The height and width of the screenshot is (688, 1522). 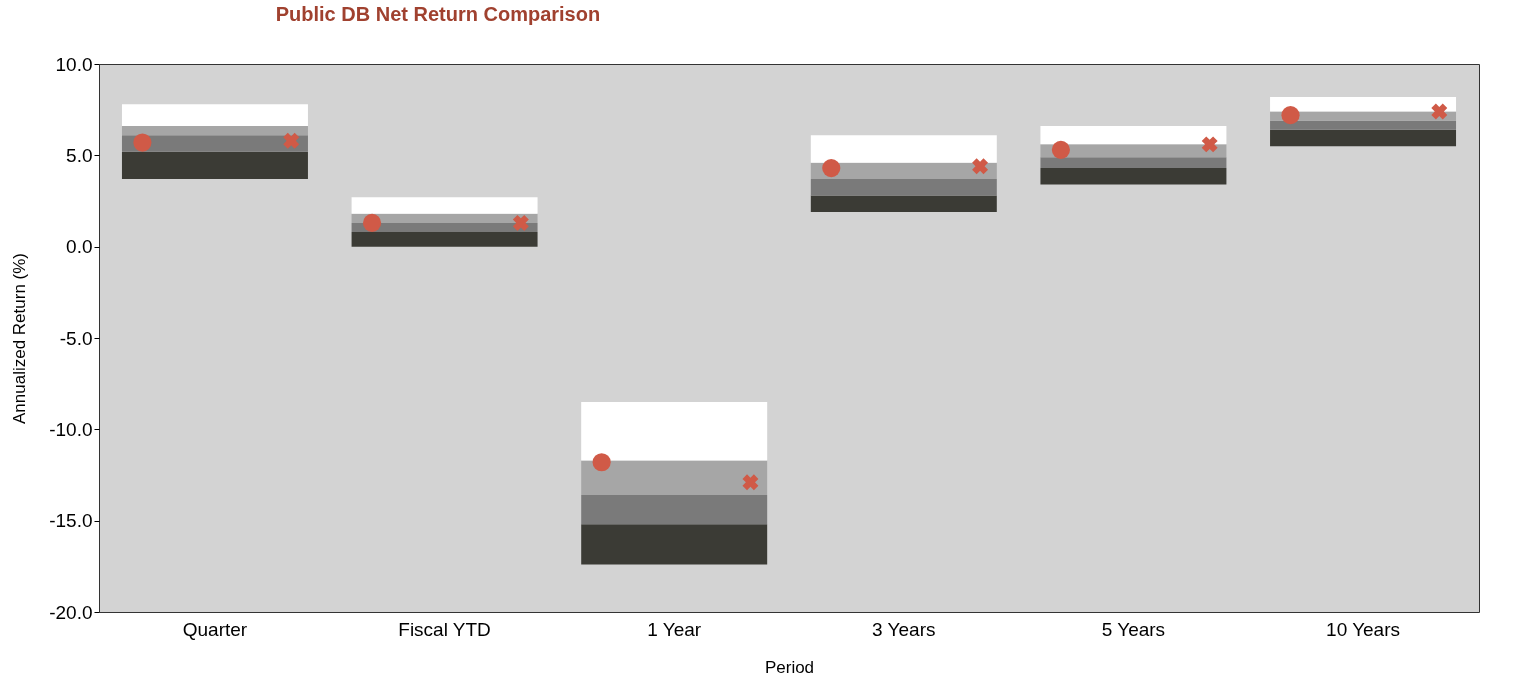 I want to click on x-tick-label: Fiscal YTD, so click(x=444, y=629).